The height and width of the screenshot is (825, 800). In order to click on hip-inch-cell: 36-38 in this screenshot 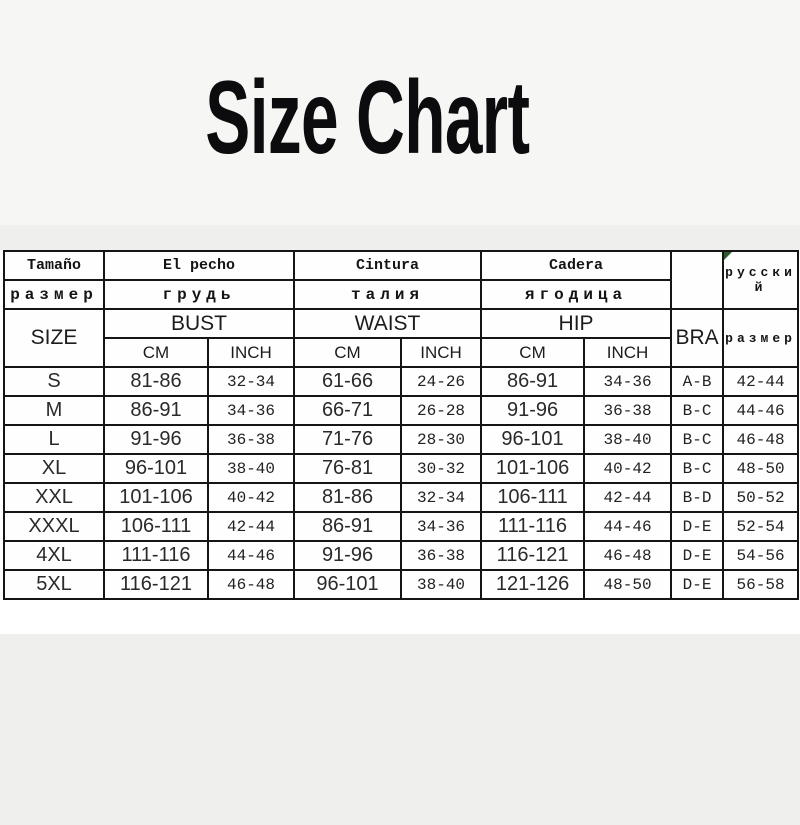, I will do `click(628, 410)`.